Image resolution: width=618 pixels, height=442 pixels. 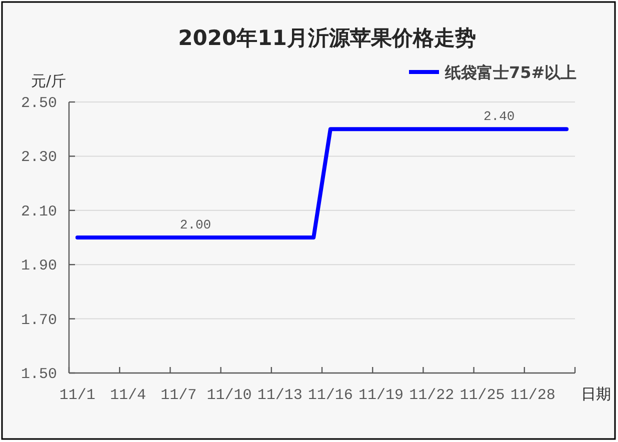 What do you see at coordinates (330, 395) in the screenshot?
I see `x-tick-label: 11/16` at bounding box center [330, 395].